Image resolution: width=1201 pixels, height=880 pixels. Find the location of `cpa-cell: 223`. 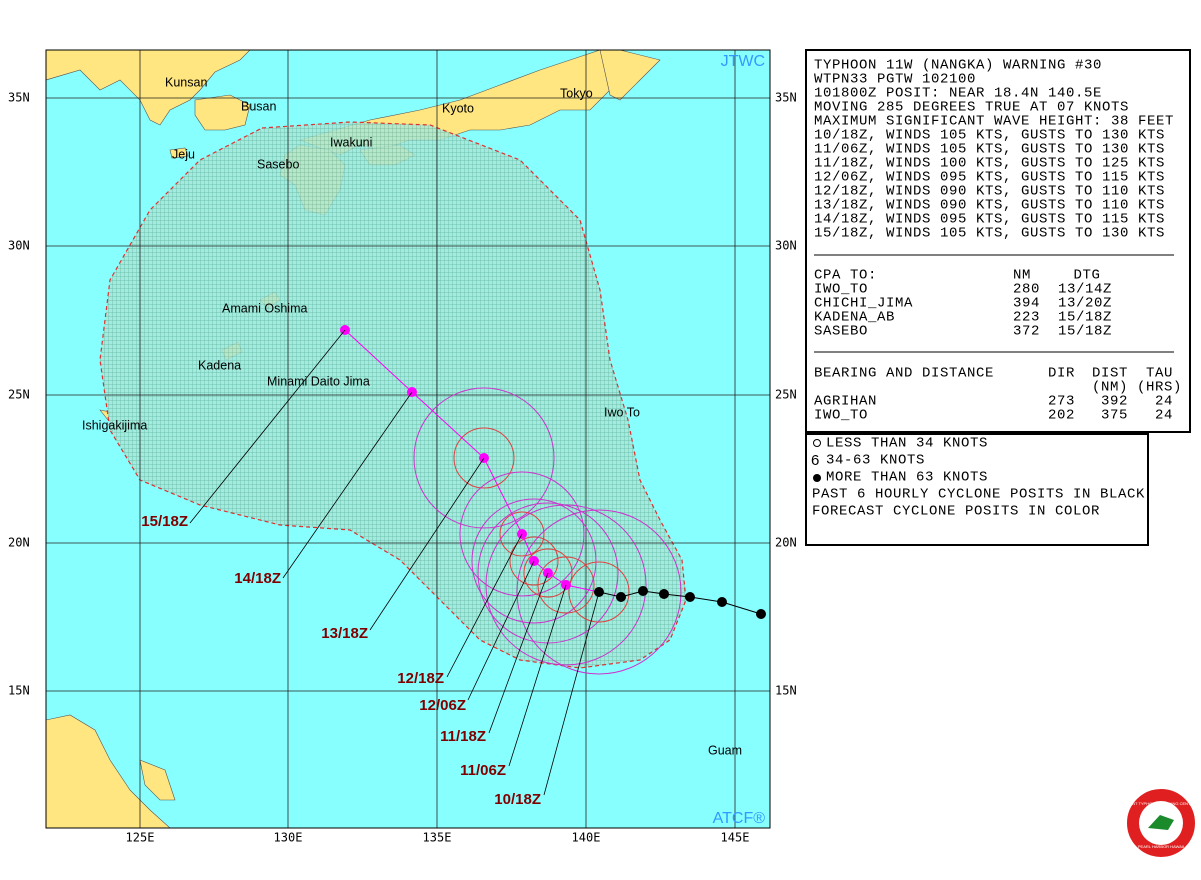

cpa-cell: 223 is located at coordinates (1026, 318).